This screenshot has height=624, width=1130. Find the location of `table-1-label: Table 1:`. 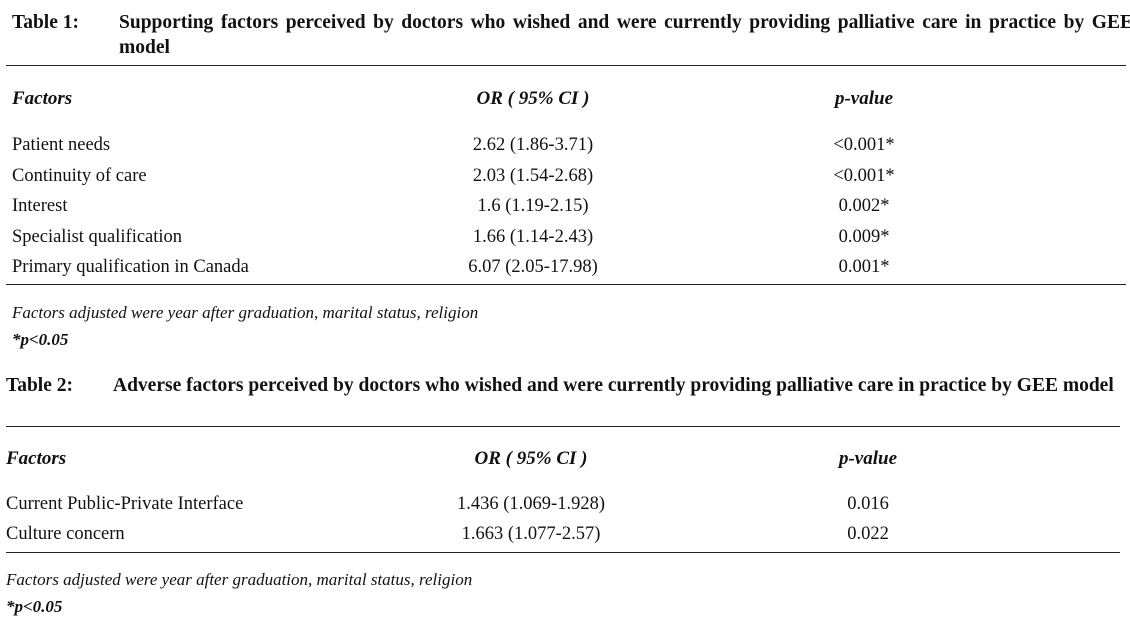

table-1-label: Table 1: is located at coordinates (46, 22).